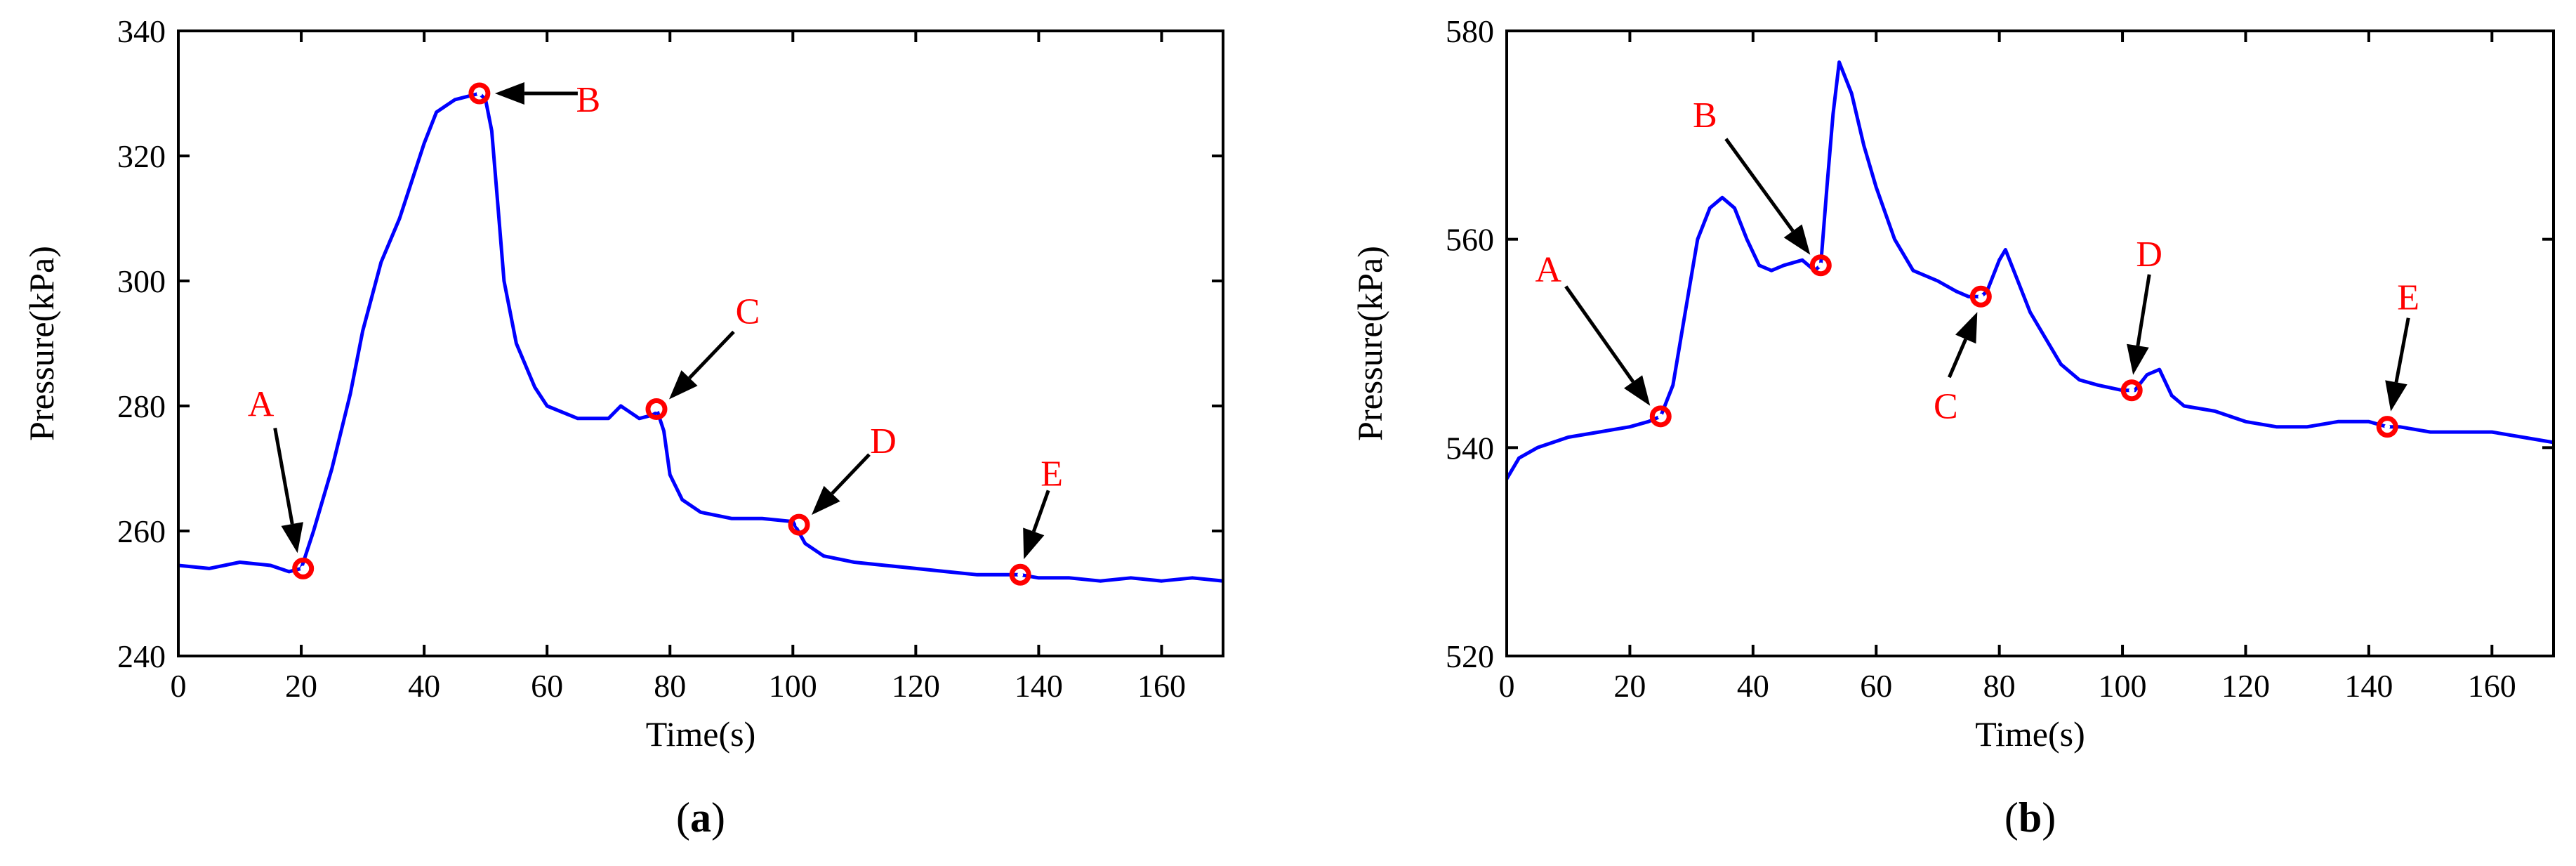 The width and height of the screenshot is (2576, 866). I want to click on panel-letter: a, so click(700, 818).